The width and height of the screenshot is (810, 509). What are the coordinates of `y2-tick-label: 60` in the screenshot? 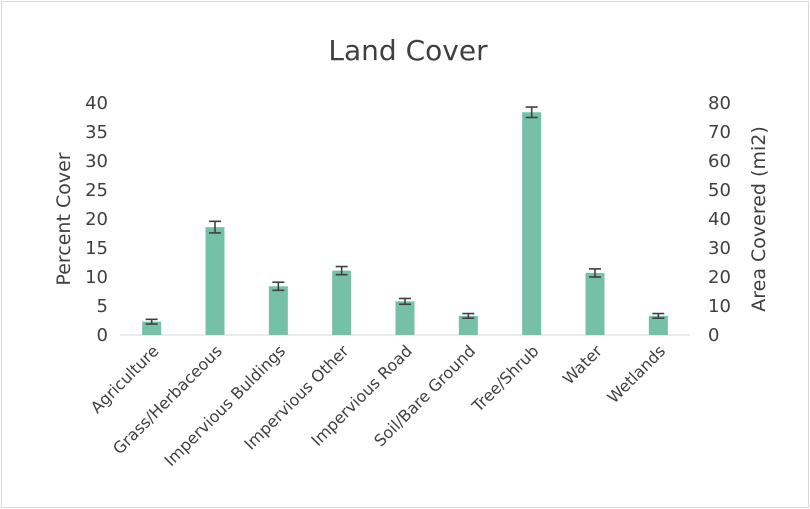 It's located at (719, 161).